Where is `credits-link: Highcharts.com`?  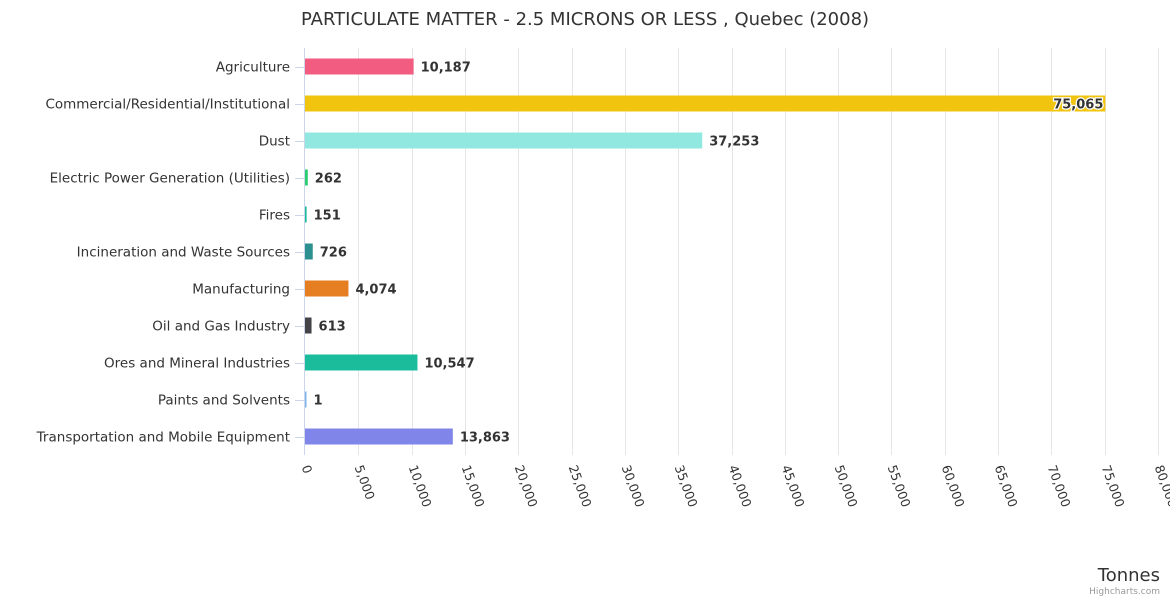
credits-link: Highcharts.com is located at coordinates (1124, 592).